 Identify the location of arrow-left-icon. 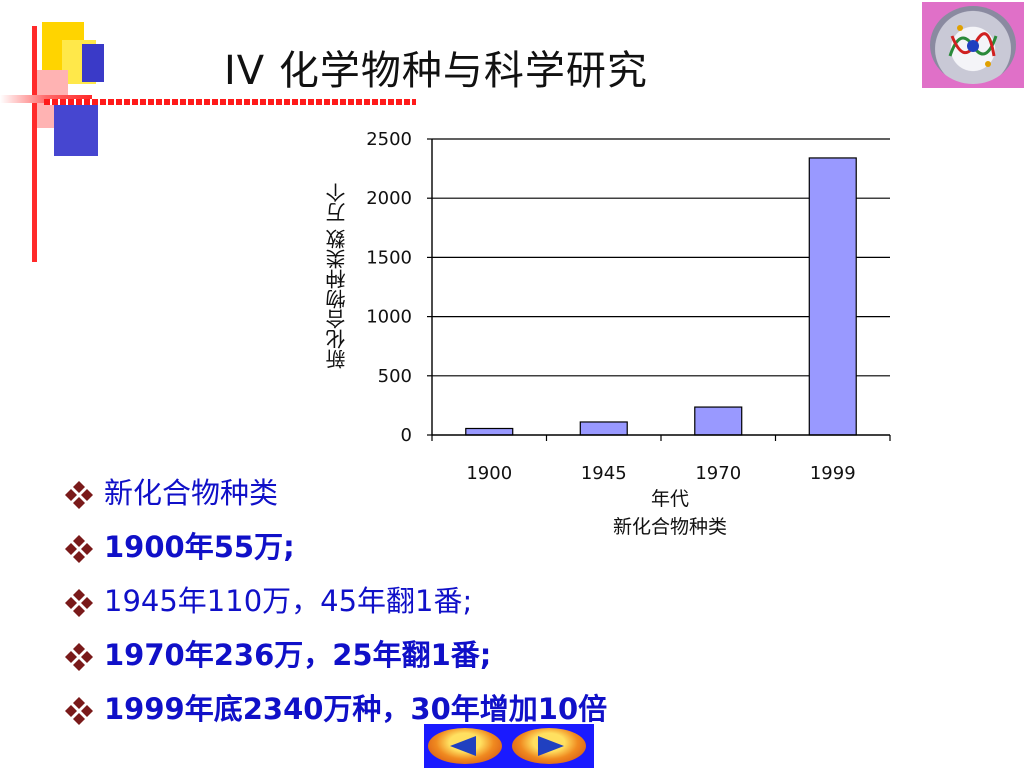
(463, 746).